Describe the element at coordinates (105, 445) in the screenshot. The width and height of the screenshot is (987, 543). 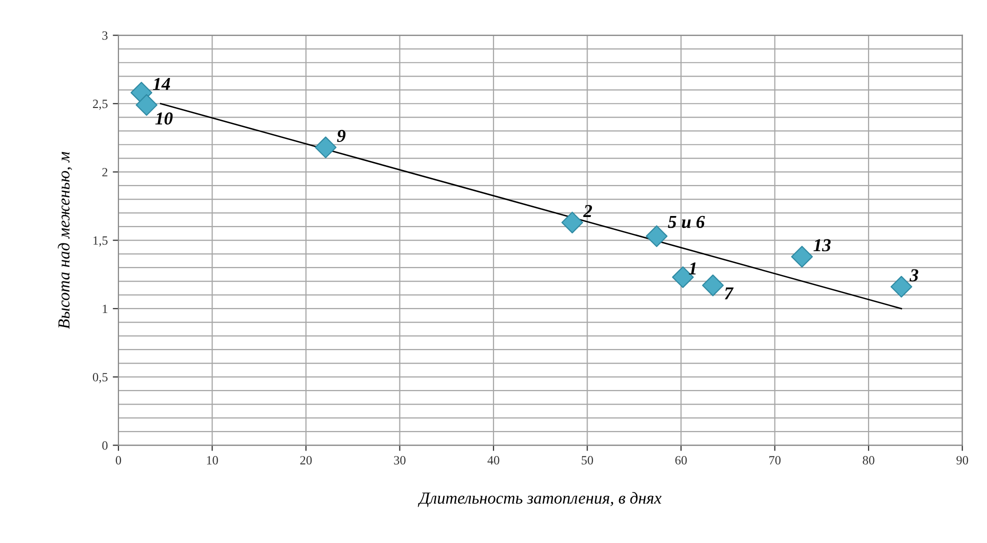
I see `y-tick-label: 0` at that location.